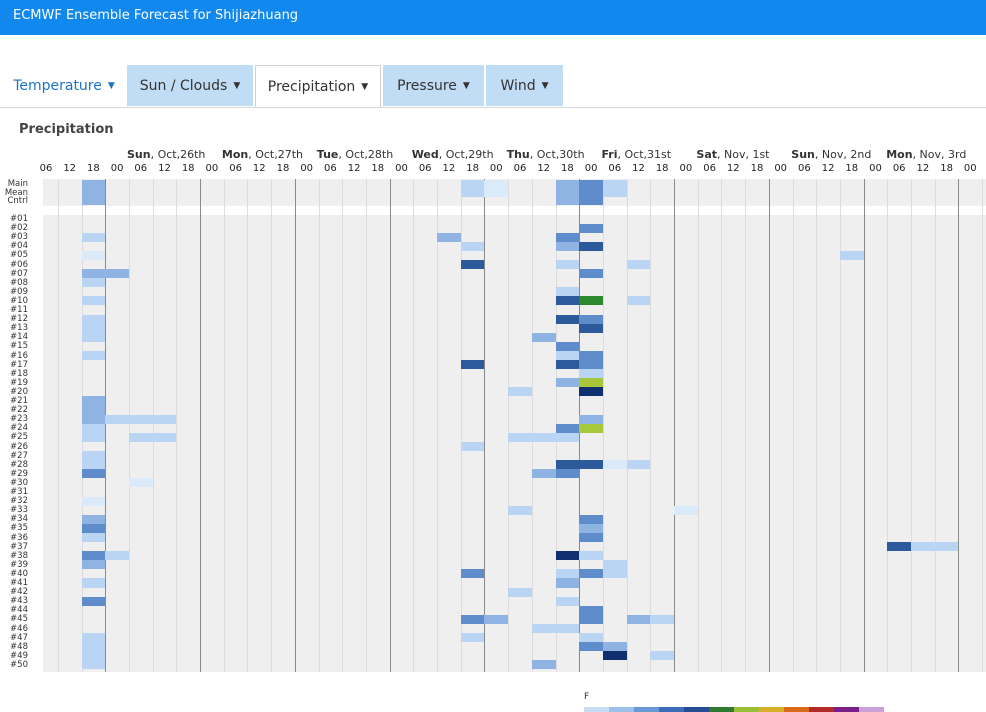 This screenshot has height=712, width=986. Describe the element at coordinates (19, 646) in the screenshot. I see `row-label: #48` at that location.